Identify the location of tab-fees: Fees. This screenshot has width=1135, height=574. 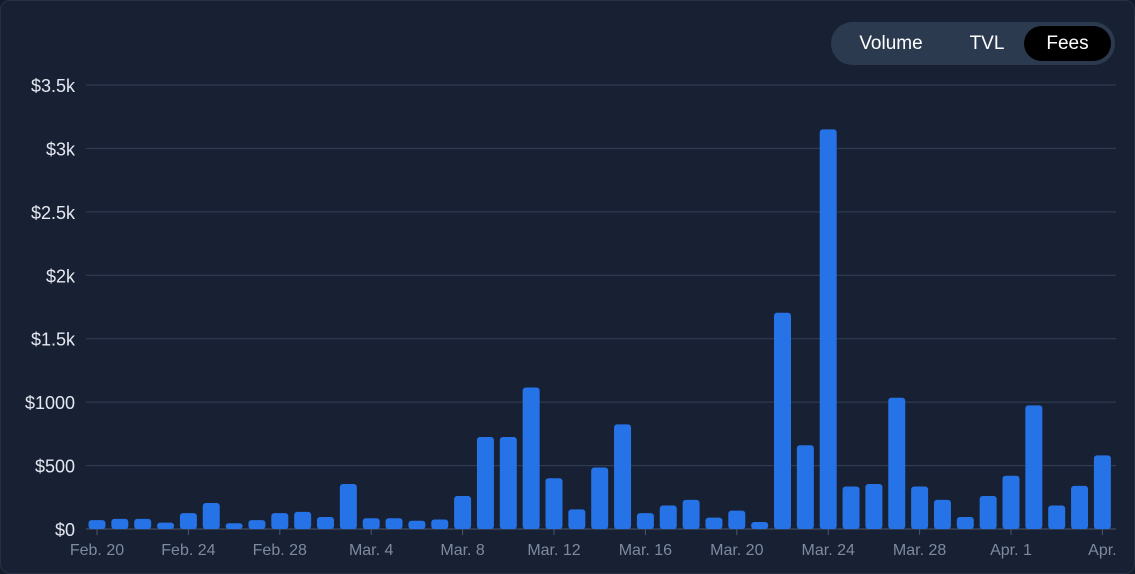
(1067, 43).